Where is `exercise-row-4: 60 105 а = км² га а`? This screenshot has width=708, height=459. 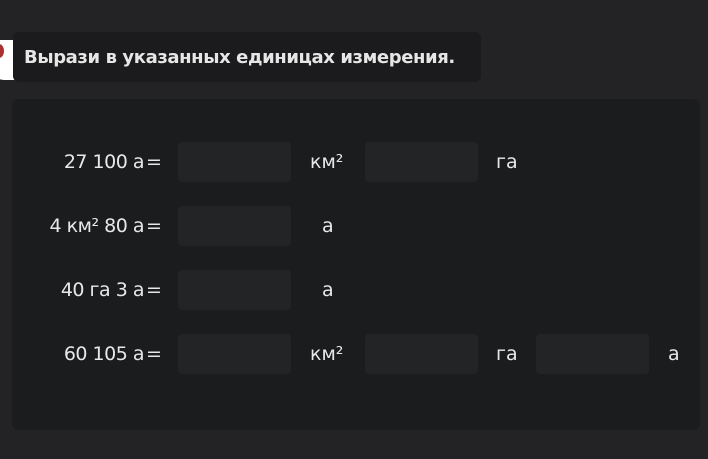
exercise-row-4: 60 105 а = км² га а is located at coordinates (356, 354).